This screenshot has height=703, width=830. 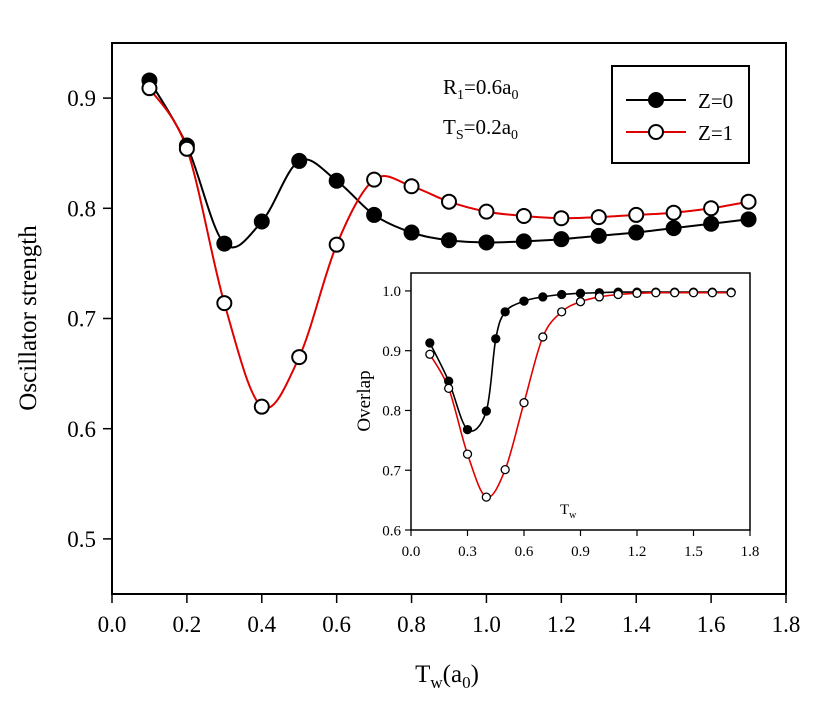 I want to click on legend: Z=0 Z=1, so click(x=680, y=114).